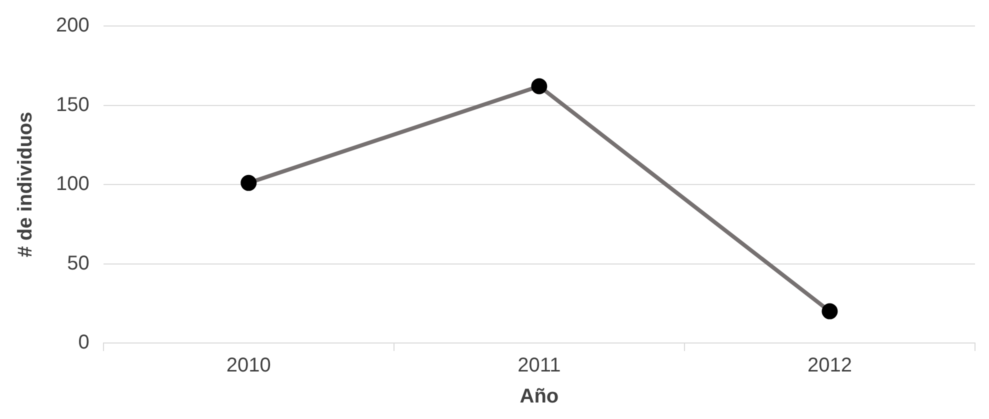 This screenshot has height=419, width=989. Describe the element at coordinates (73, 184) in the screenshot. I see `y-tick-label: 100` at that location.